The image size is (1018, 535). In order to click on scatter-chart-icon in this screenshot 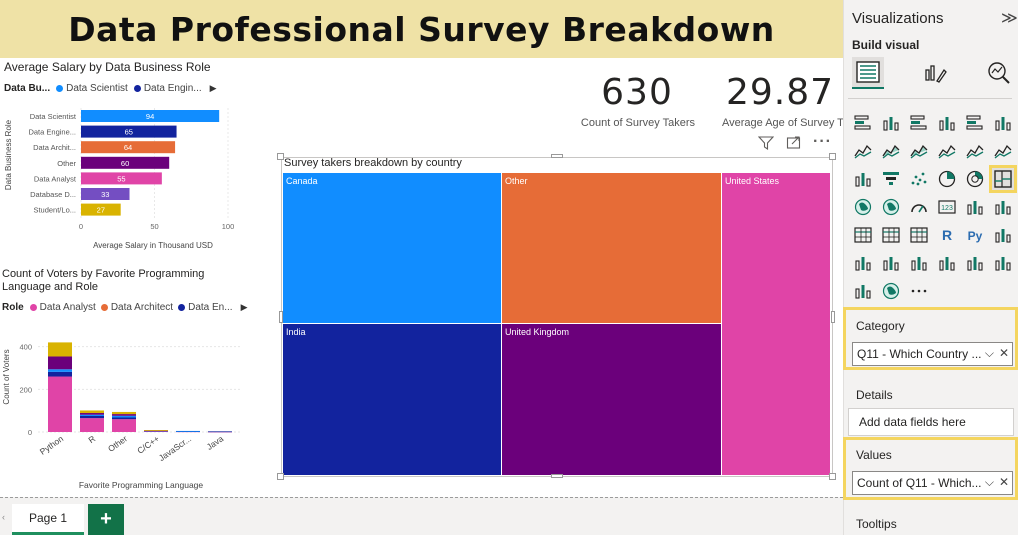, I will do `click(919, 179)`.